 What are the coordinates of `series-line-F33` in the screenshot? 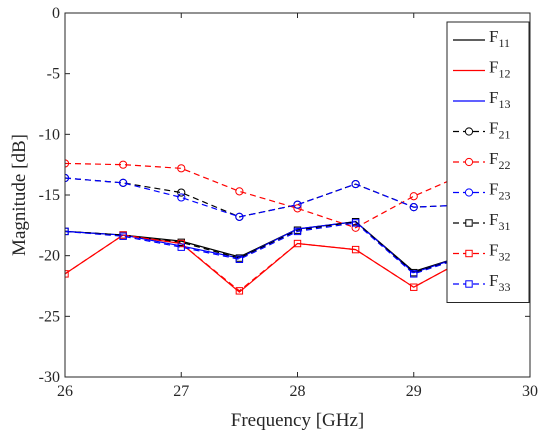 It's located at (297, 248).